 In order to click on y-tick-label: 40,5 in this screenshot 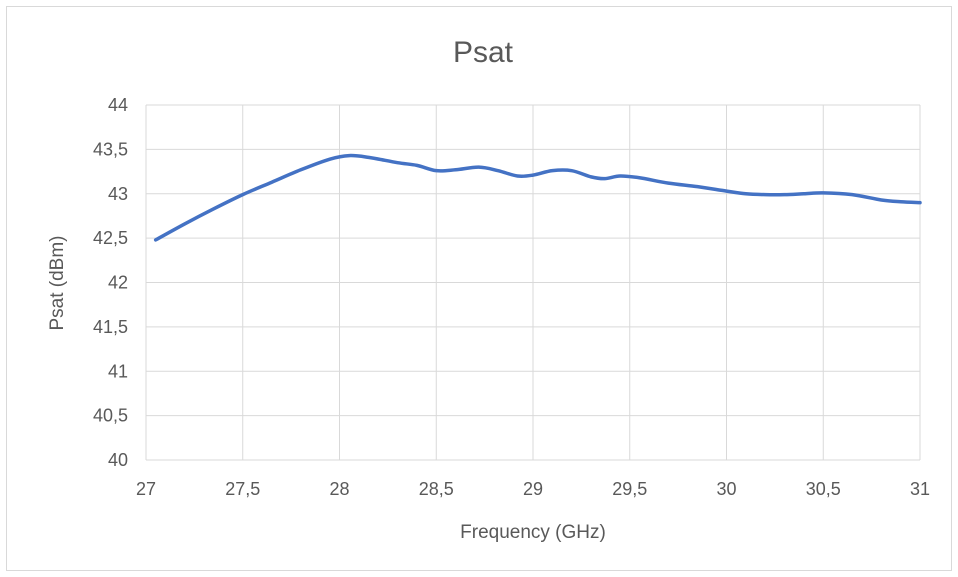, I will do `click(110, 416)`.